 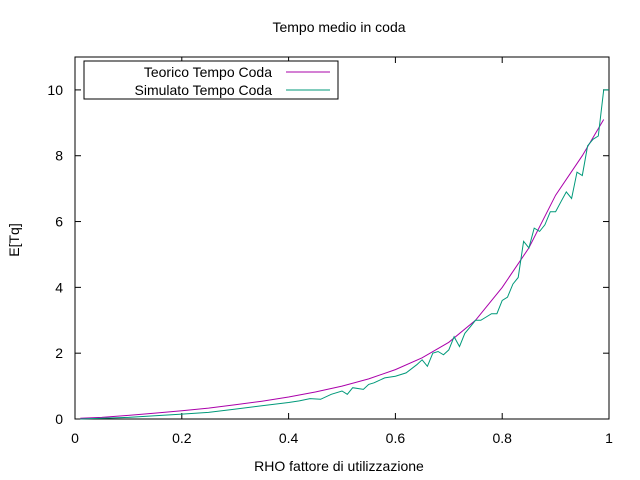 I want to click on x-tick-label: 0.8, so click(x=502, y=438).